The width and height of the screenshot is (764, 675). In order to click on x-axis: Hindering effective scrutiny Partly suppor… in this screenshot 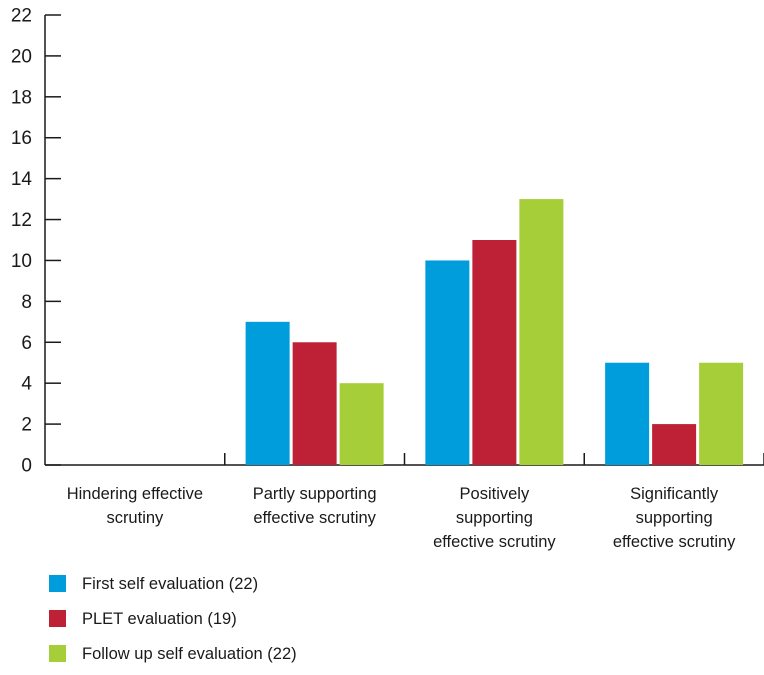, I will do `click(404, 502)`.